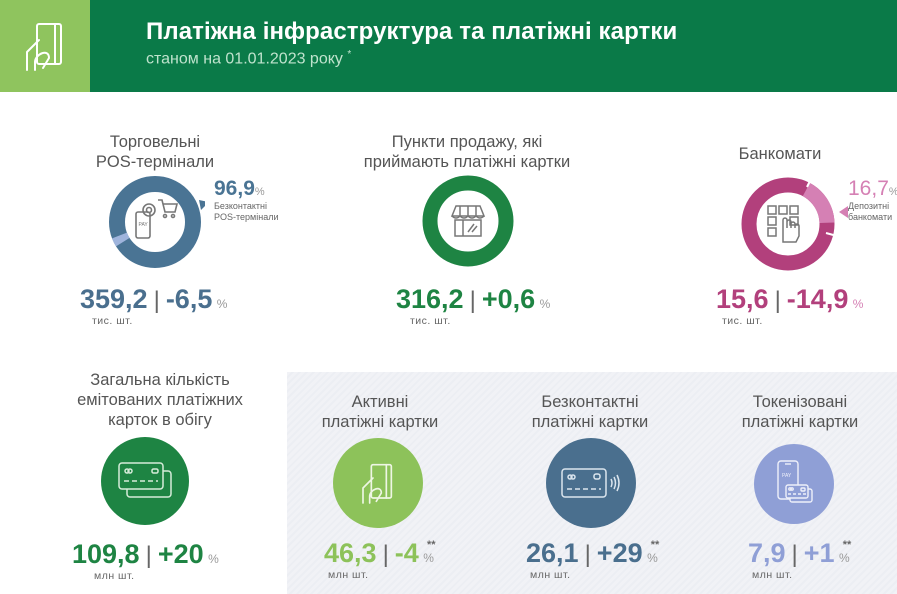  Describe the element at coordinates (380, 559) in the screenshot. I see `active-cards-value: 46,3 | -4 %** млн шт.` at that location.